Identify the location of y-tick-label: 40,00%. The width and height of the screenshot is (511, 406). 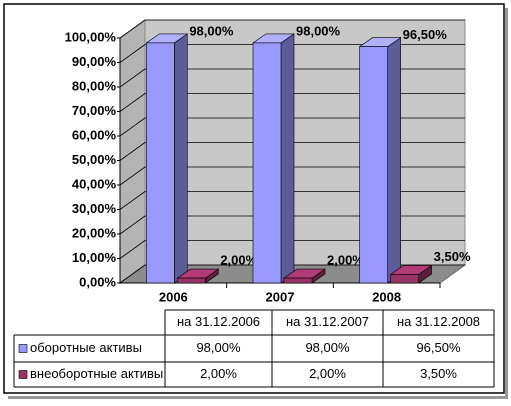
(94, 183).